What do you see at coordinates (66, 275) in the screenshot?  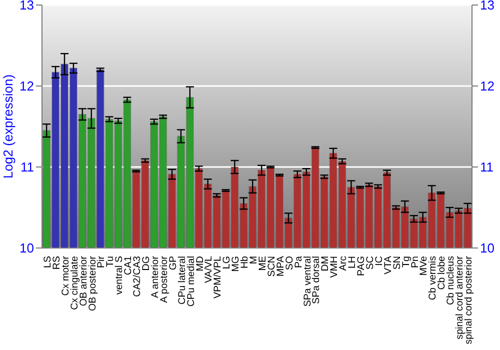 I see `x-tick-label: Cx motor` at bounding box center [66, 275].